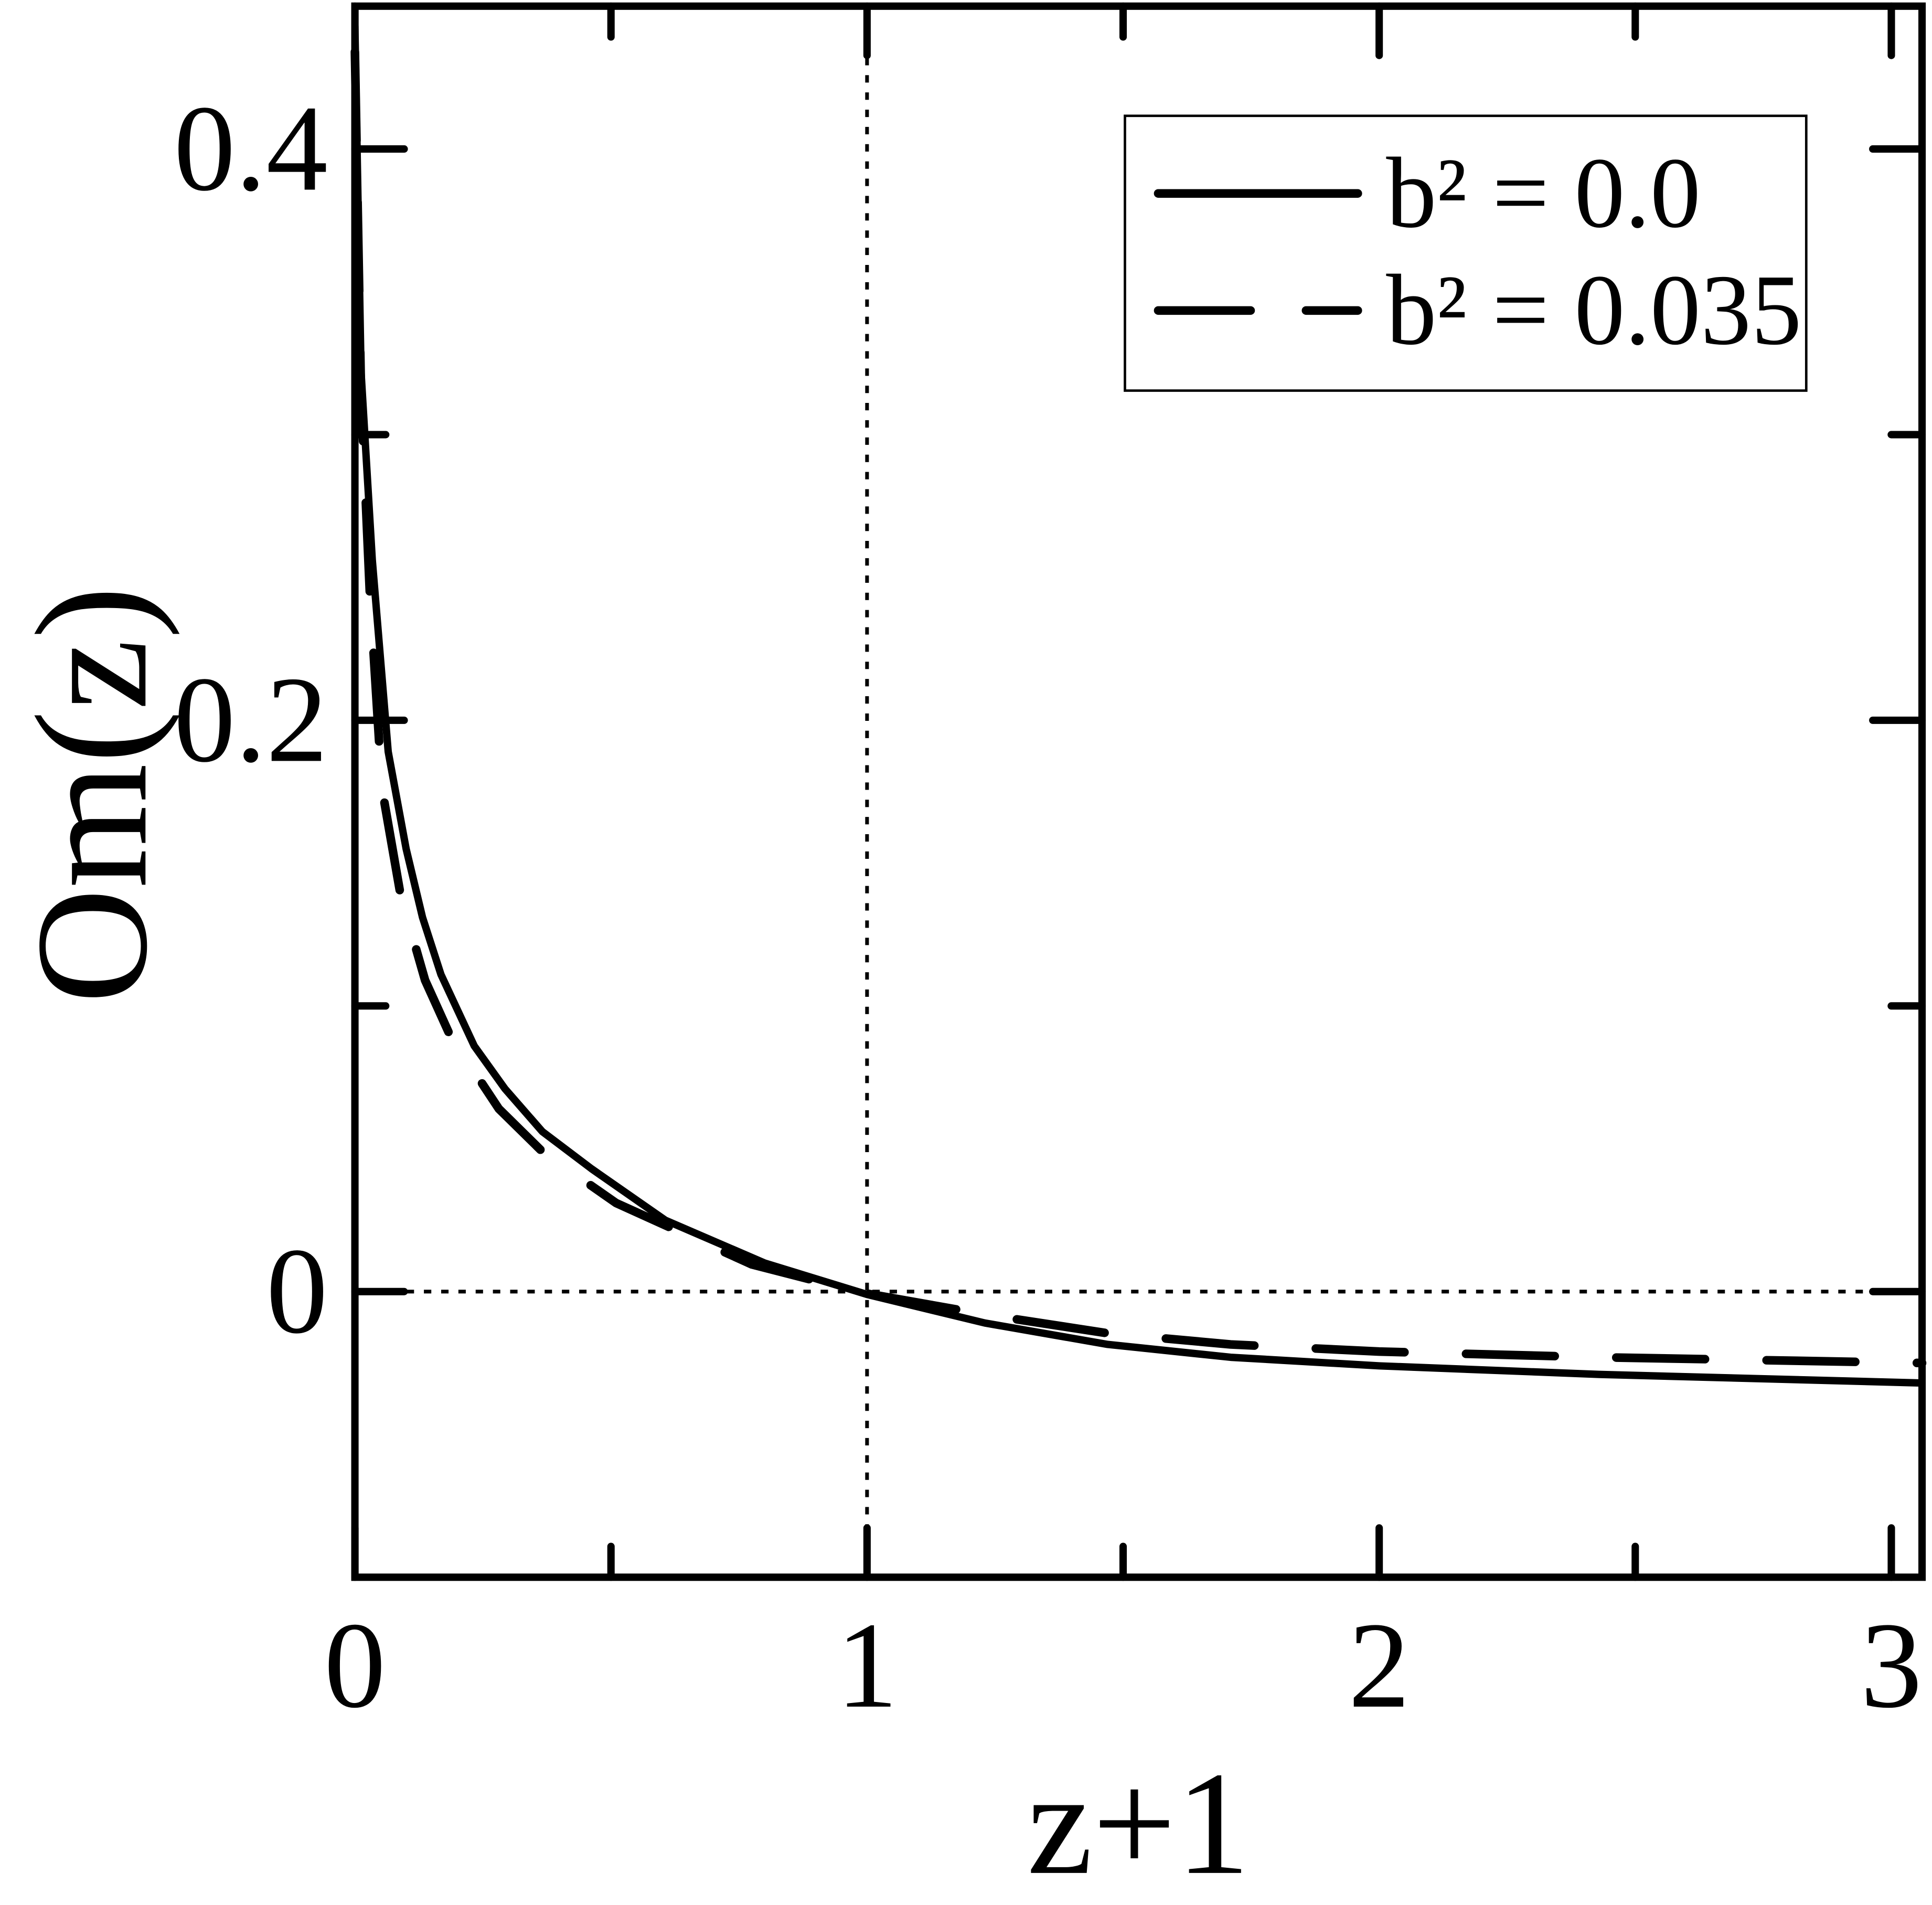 The image size is (1932, 1905). Describe the element at coordinates (867, 1665) in the screenshot. I see `x-tick-label: 1` at that location.